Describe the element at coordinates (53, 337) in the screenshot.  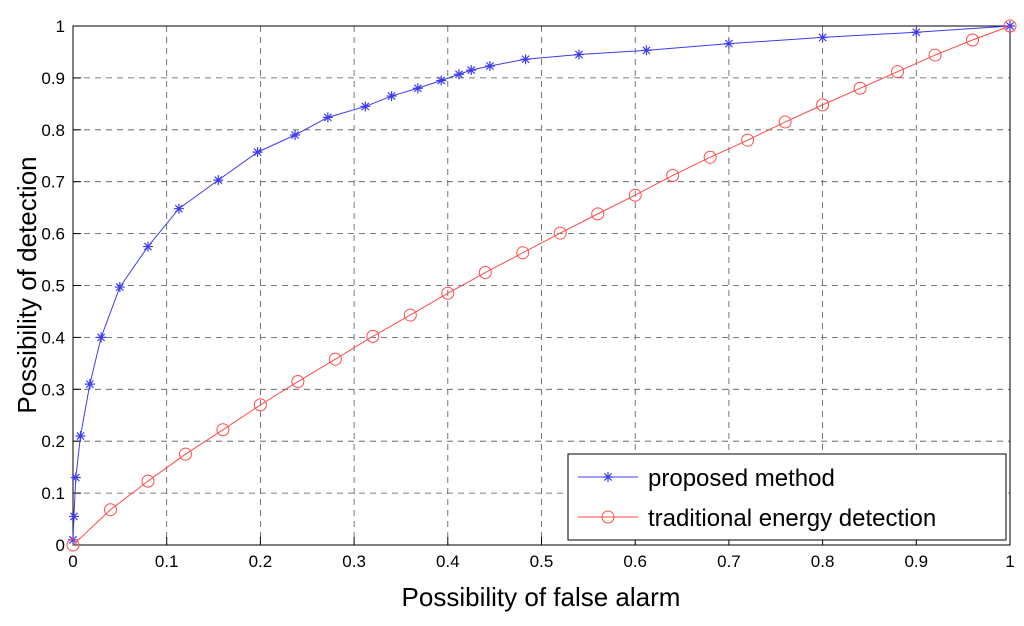
I see `y-tick-label: 0.4` at that location.